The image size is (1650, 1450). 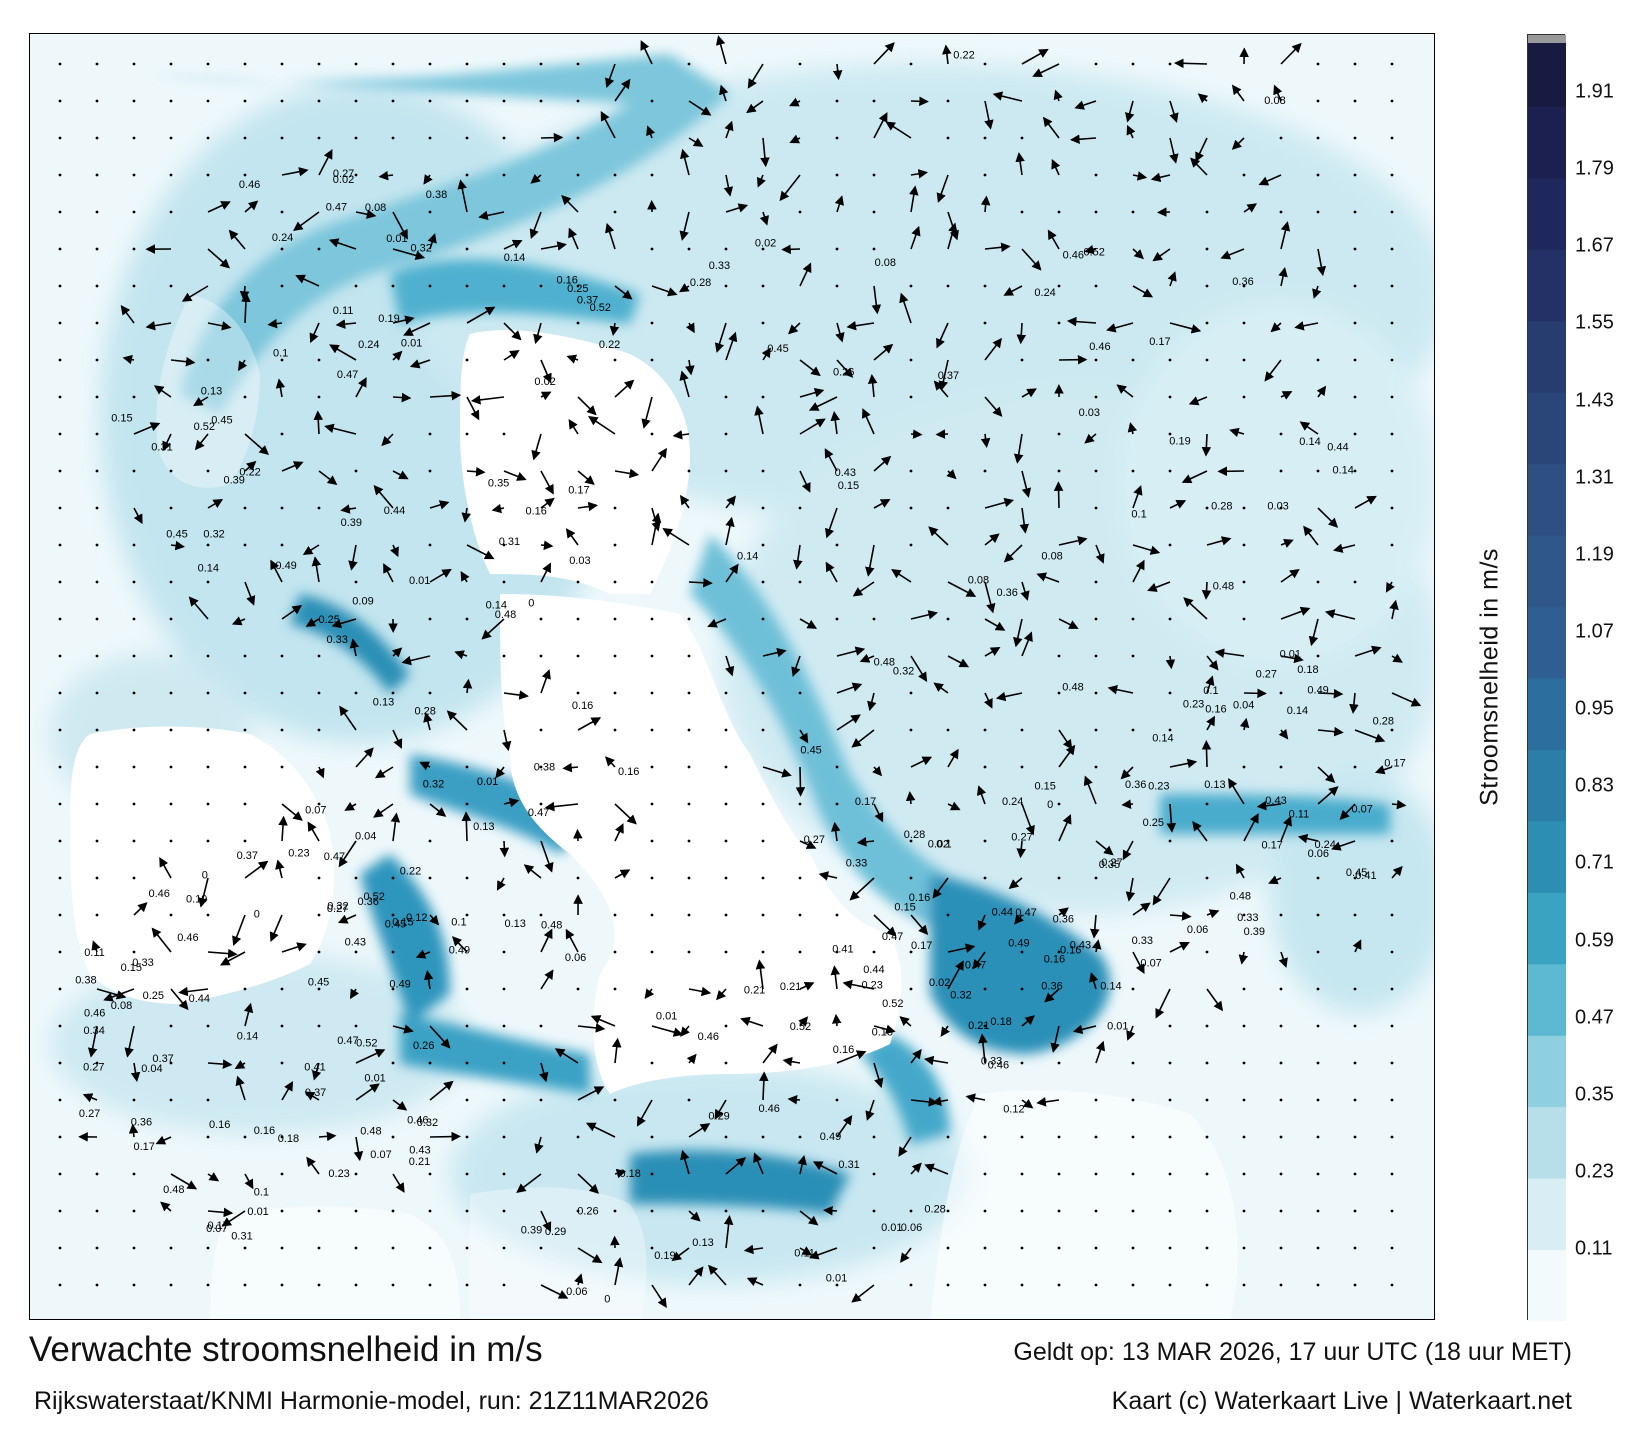 What do you see at coordinates (365, 837) in the screenshot?
I see `speed-label: 0.04` at bounding box center [365, 837].